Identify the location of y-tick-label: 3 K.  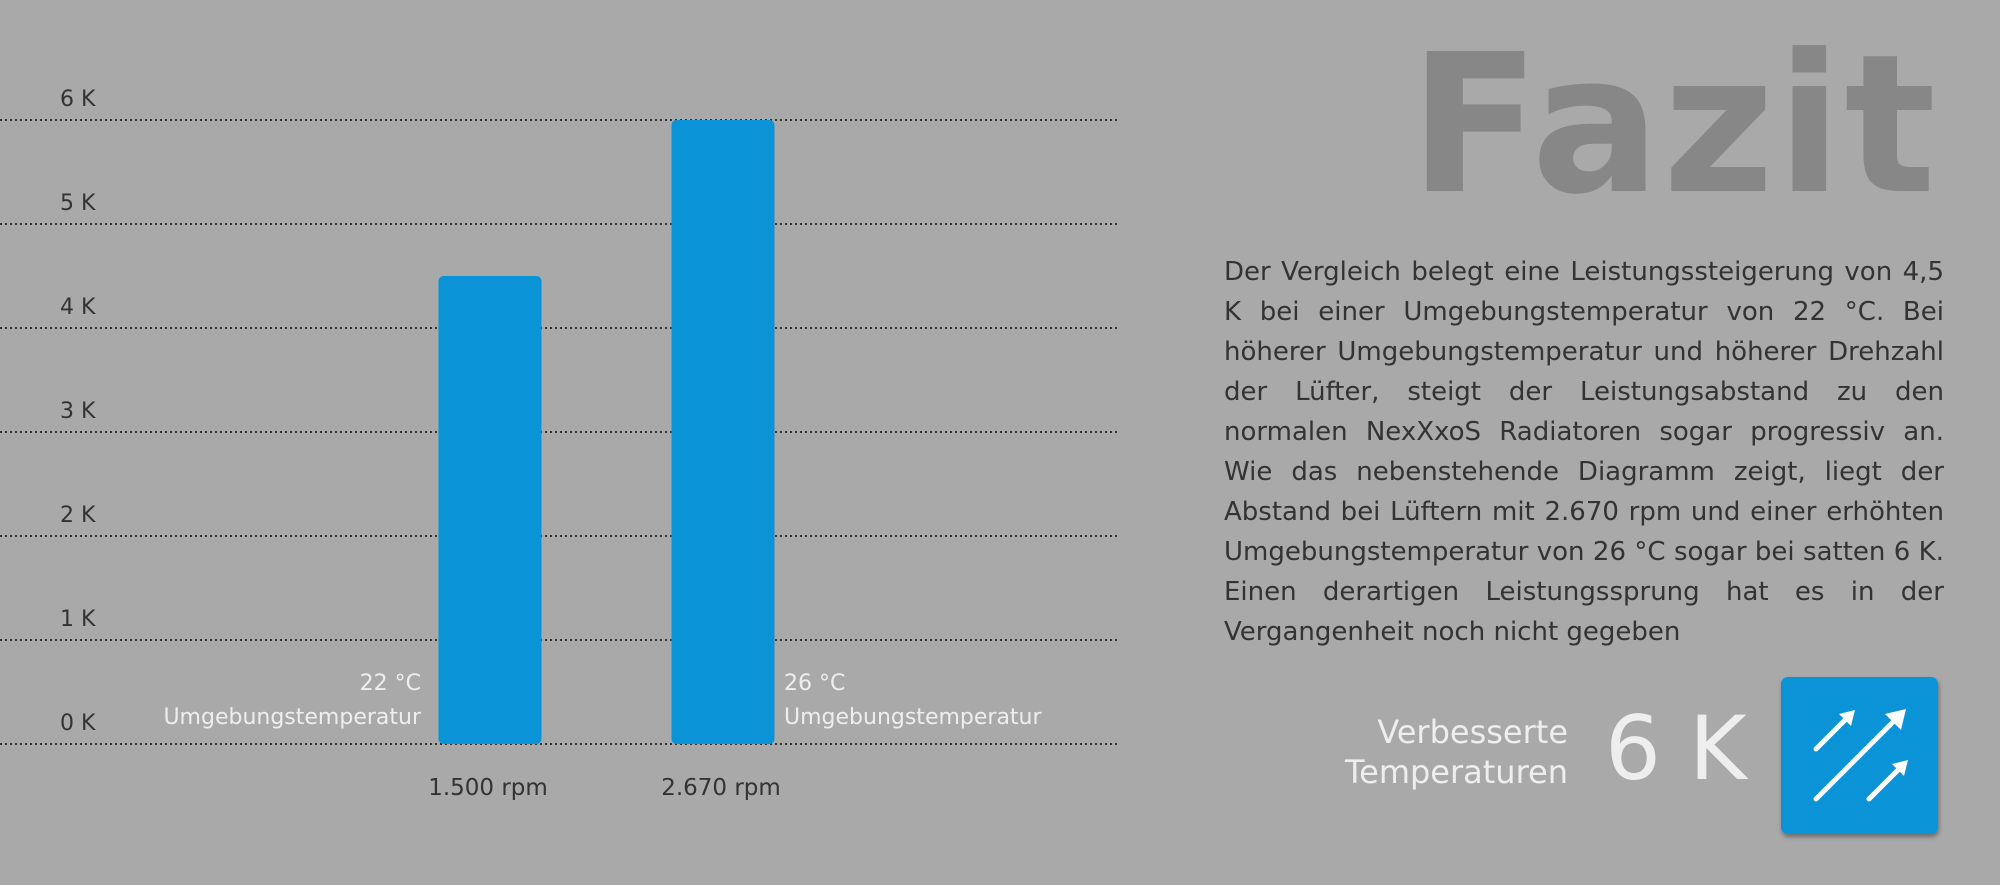
(78, 411).